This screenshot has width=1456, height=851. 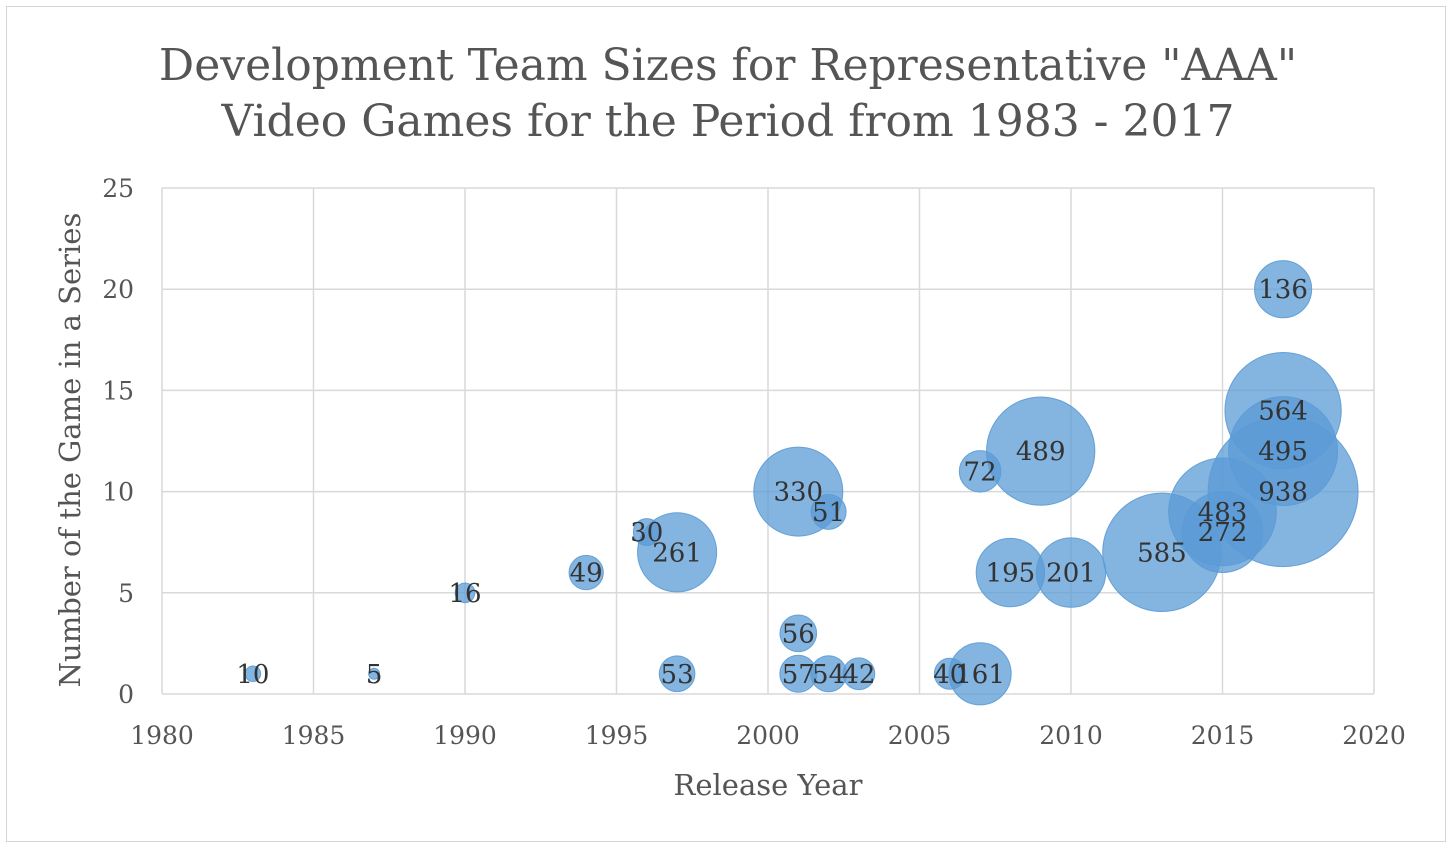 I want to click on bubble-label-3: 49, so click(x=586, y=574).